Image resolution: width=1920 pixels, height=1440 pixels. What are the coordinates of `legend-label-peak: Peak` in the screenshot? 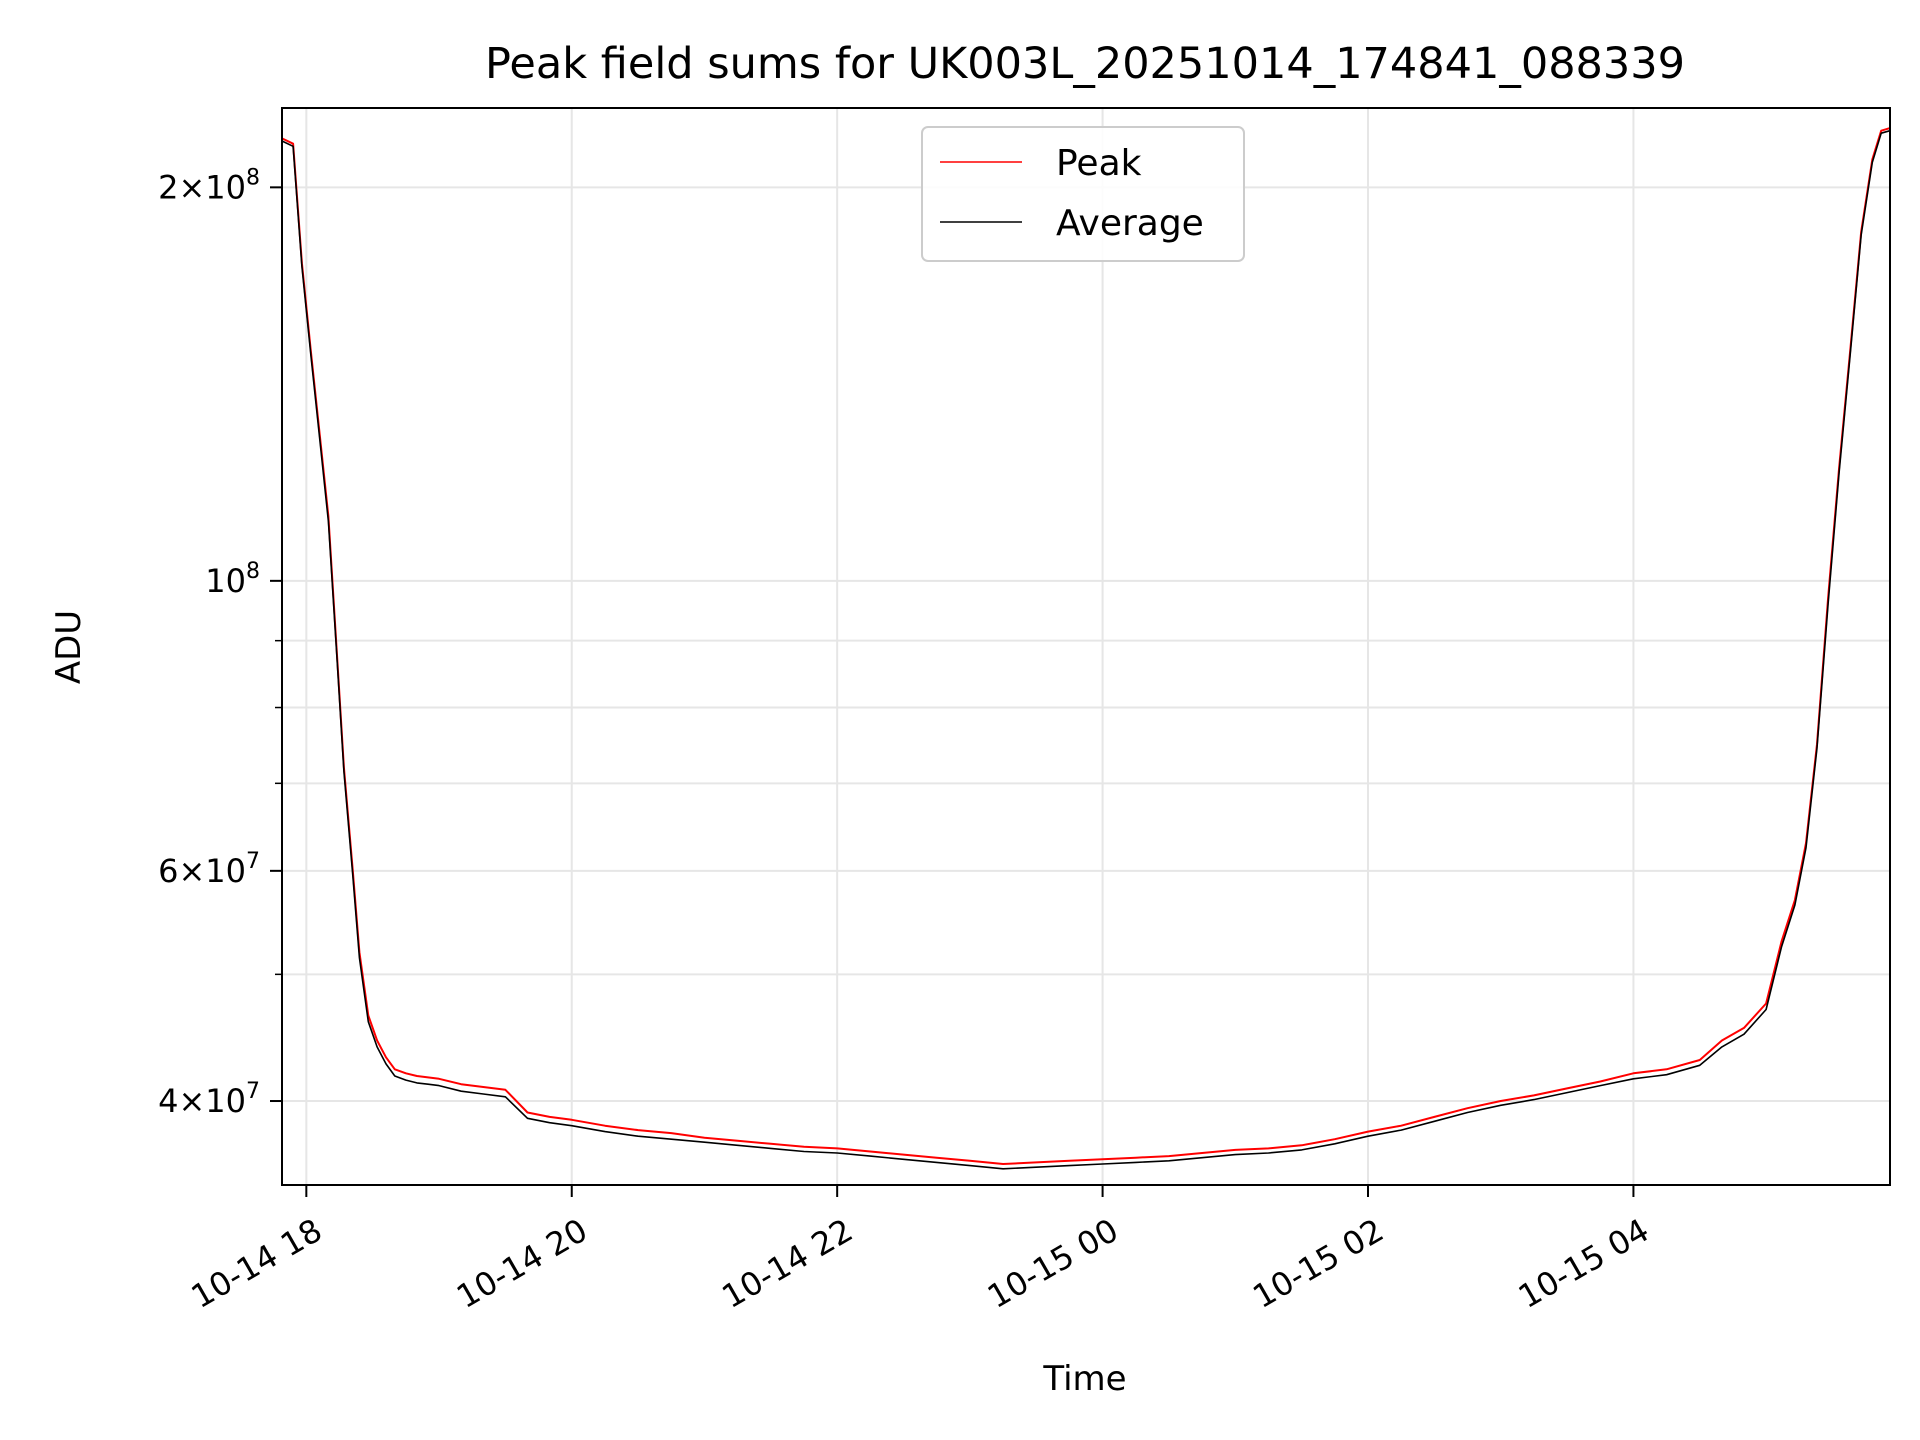 It's located at (1099, 163).